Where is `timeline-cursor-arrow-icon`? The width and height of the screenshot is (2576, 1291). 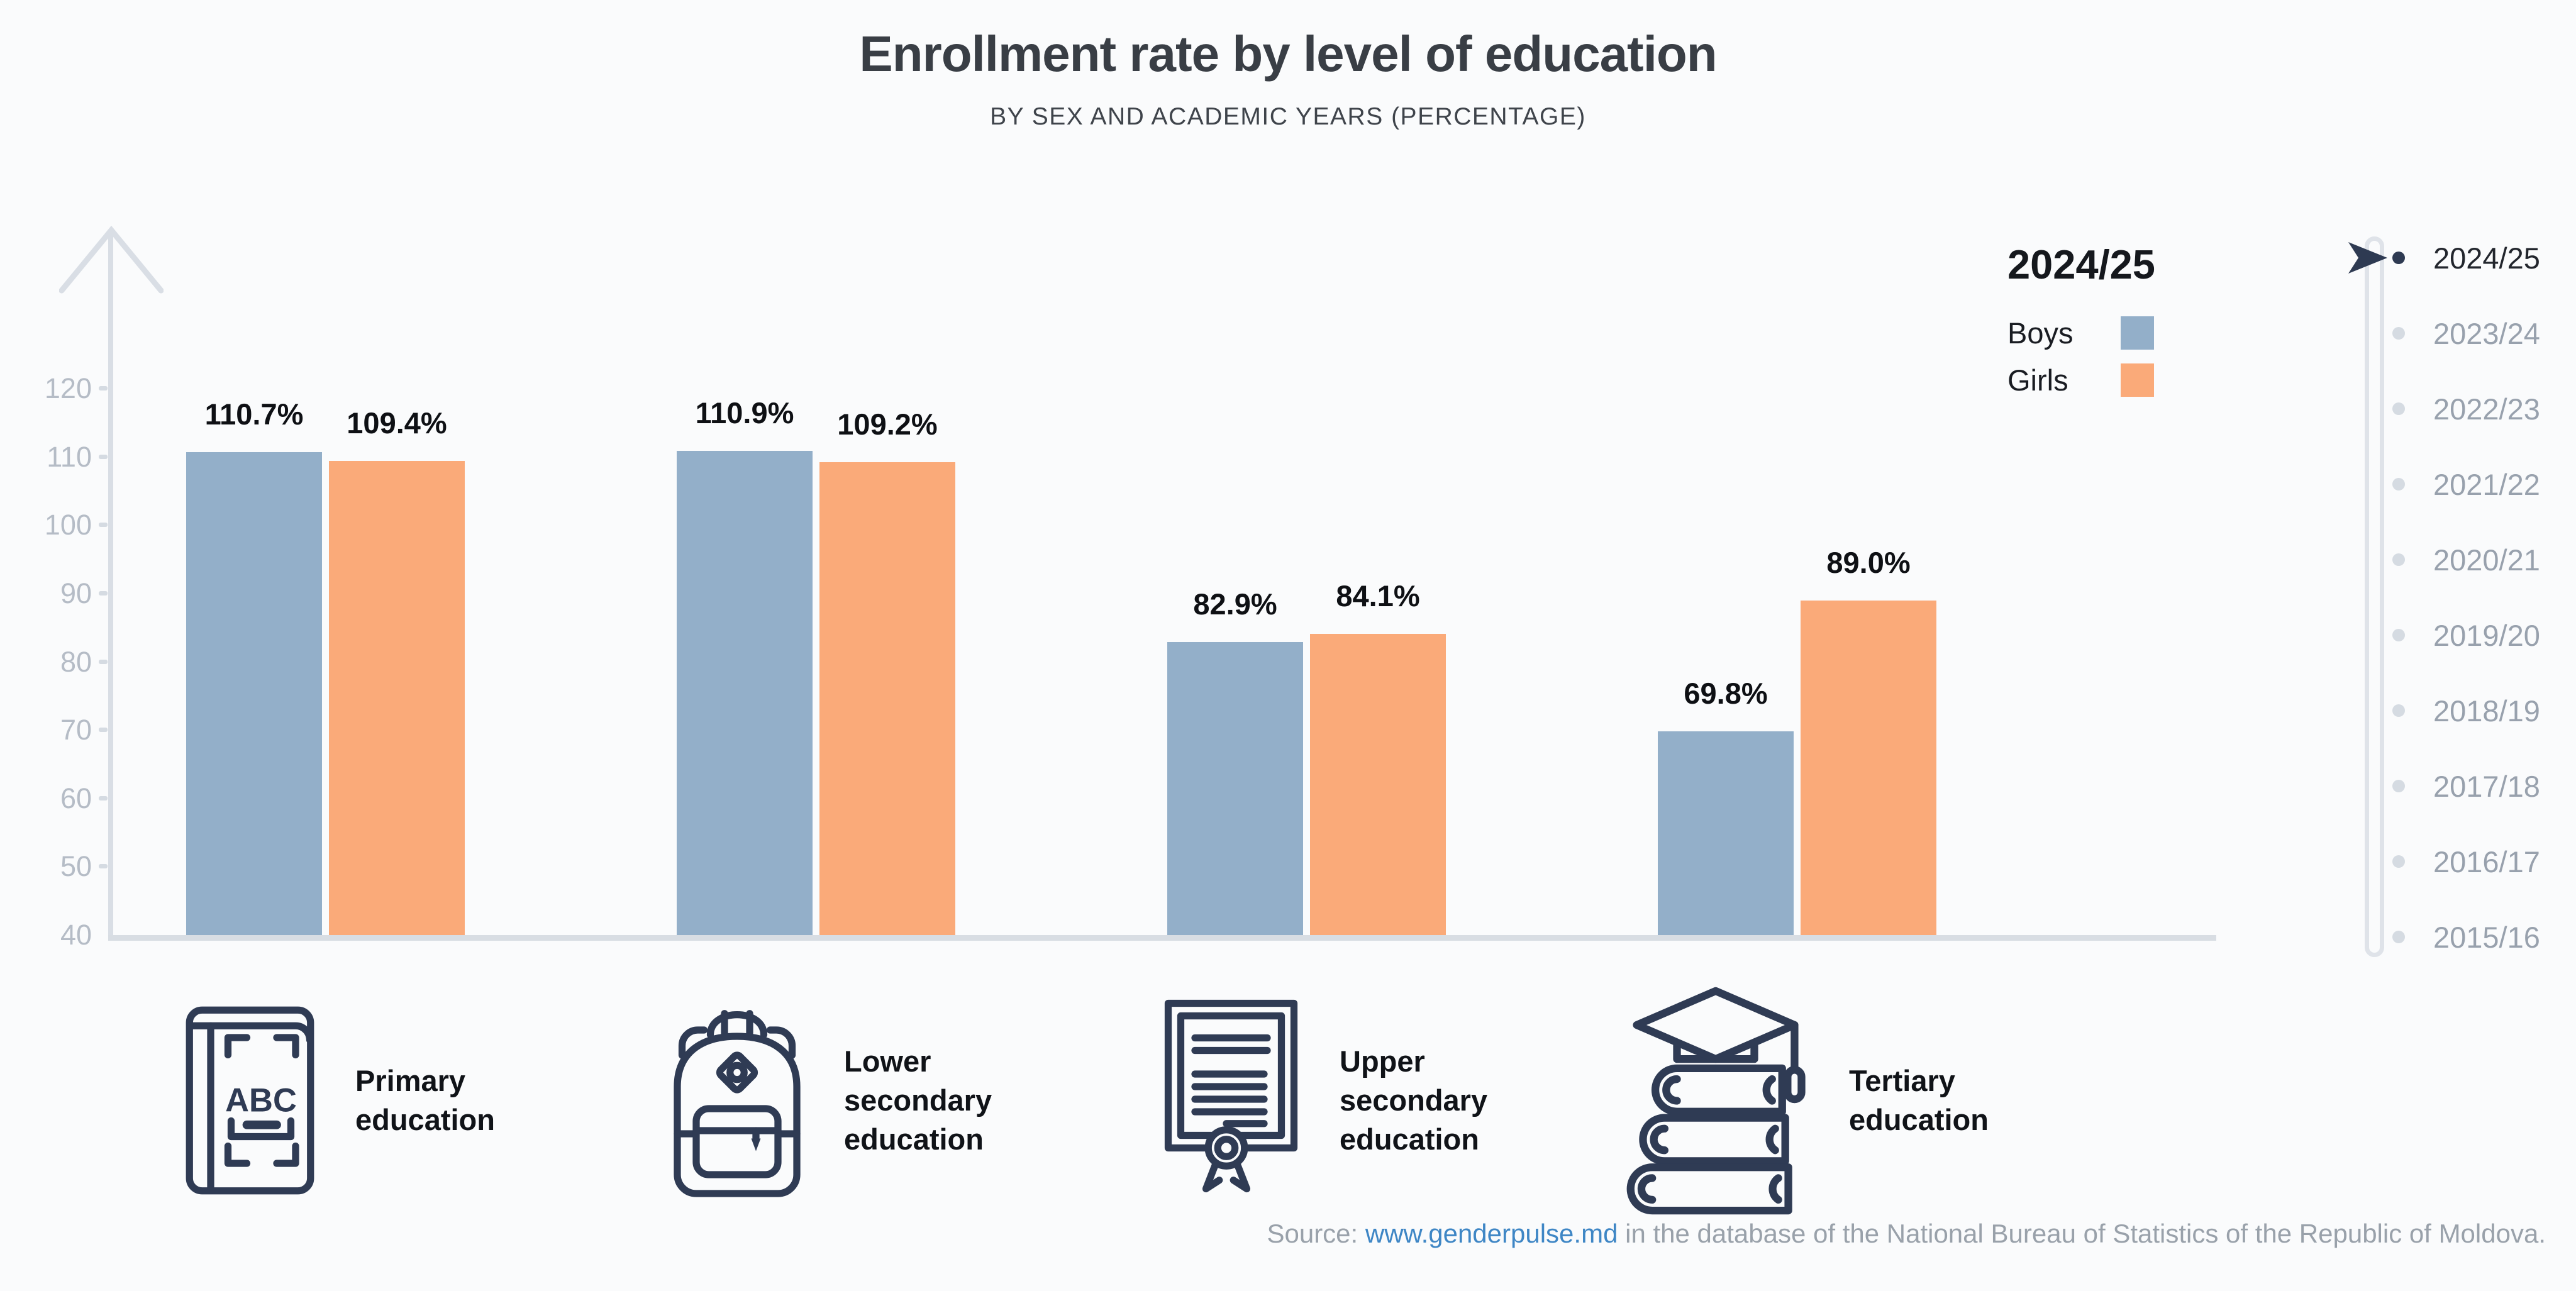
timeline-cursor-arrow-icon is located at coordinates (2367, 259).